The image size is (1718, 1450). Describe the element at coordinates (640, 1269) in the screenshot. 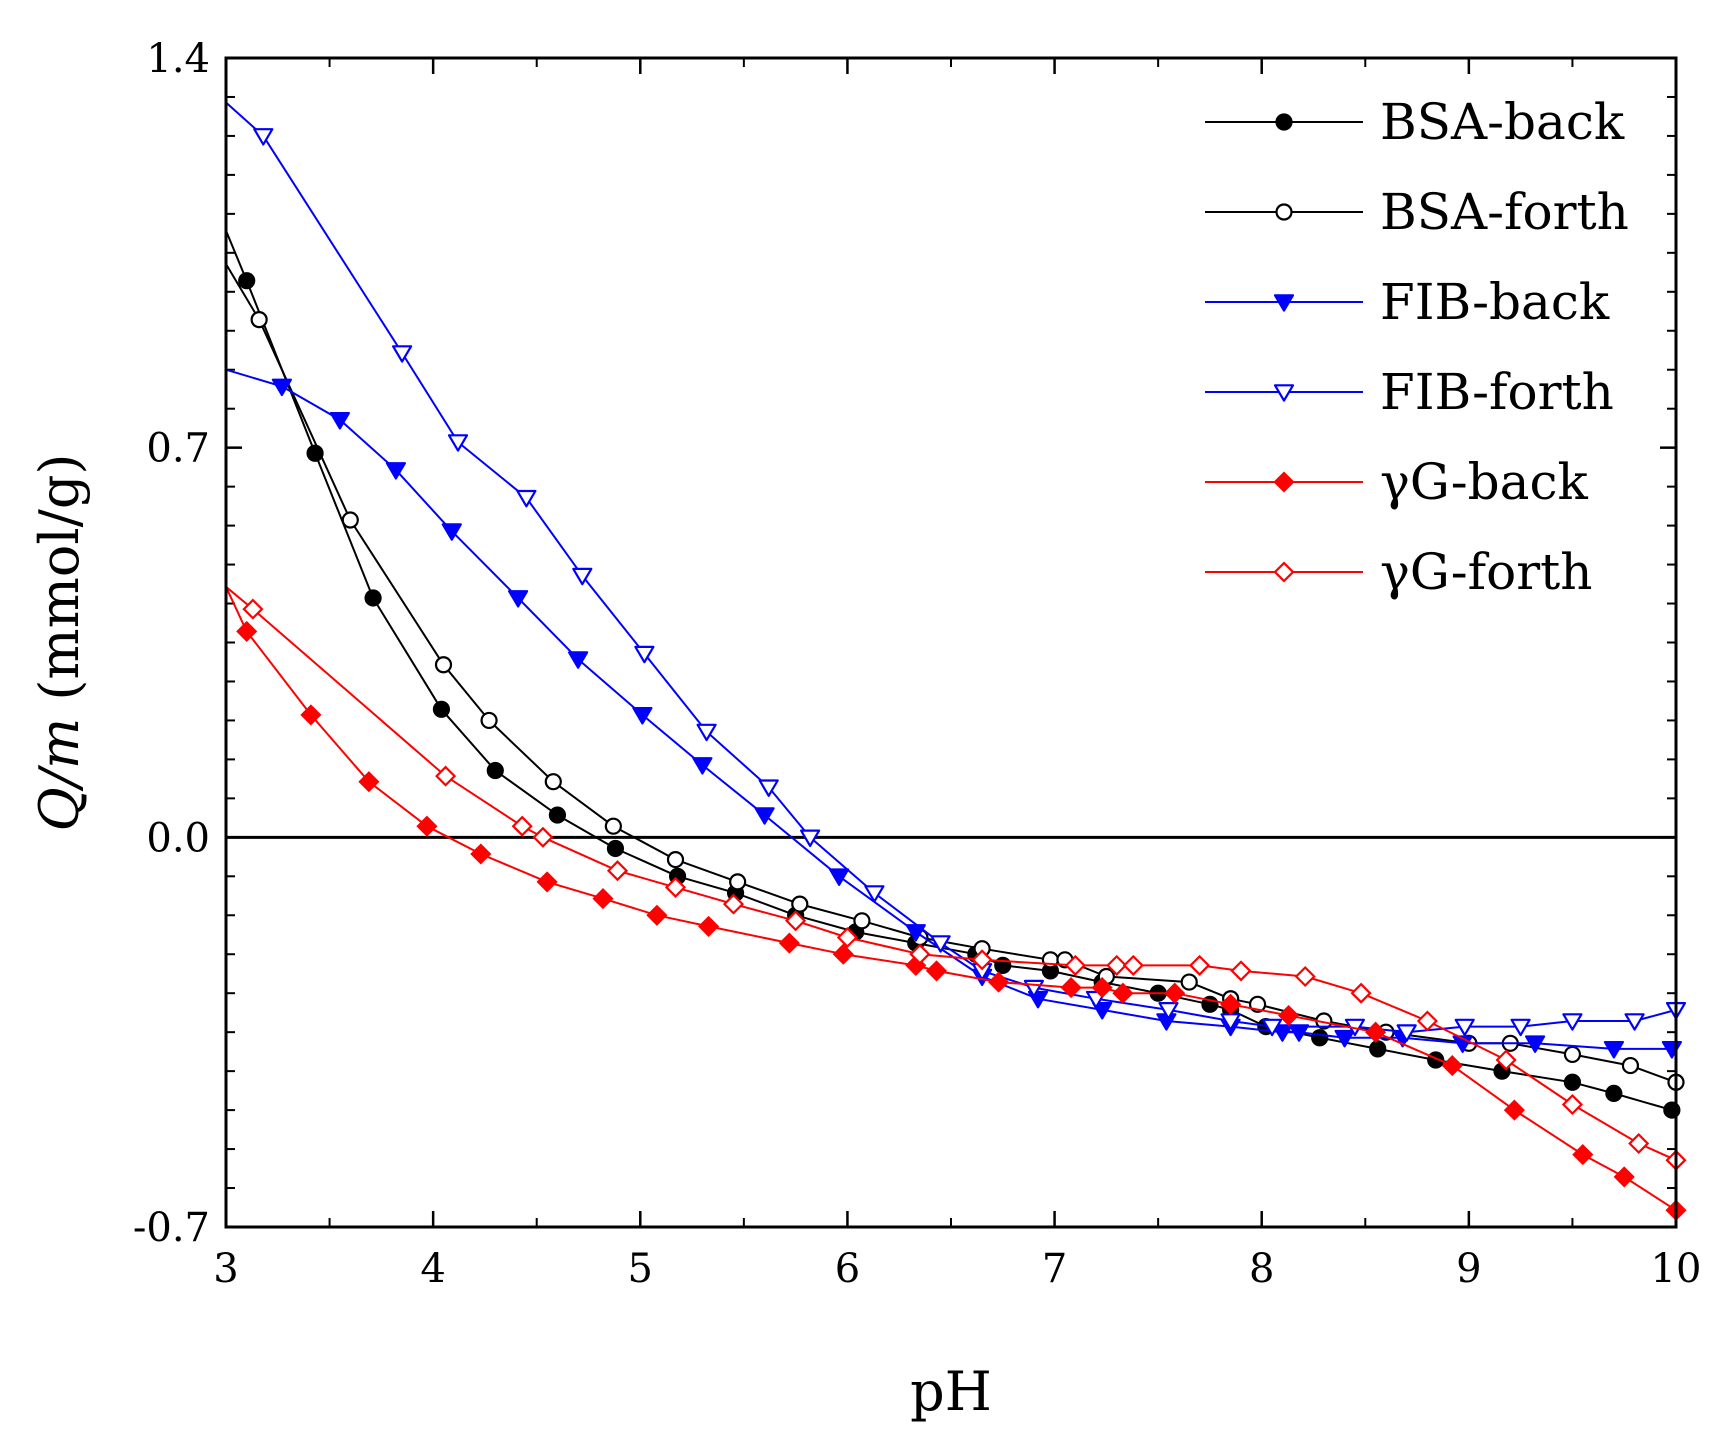

I see `x-tick-label: 5` at that location.